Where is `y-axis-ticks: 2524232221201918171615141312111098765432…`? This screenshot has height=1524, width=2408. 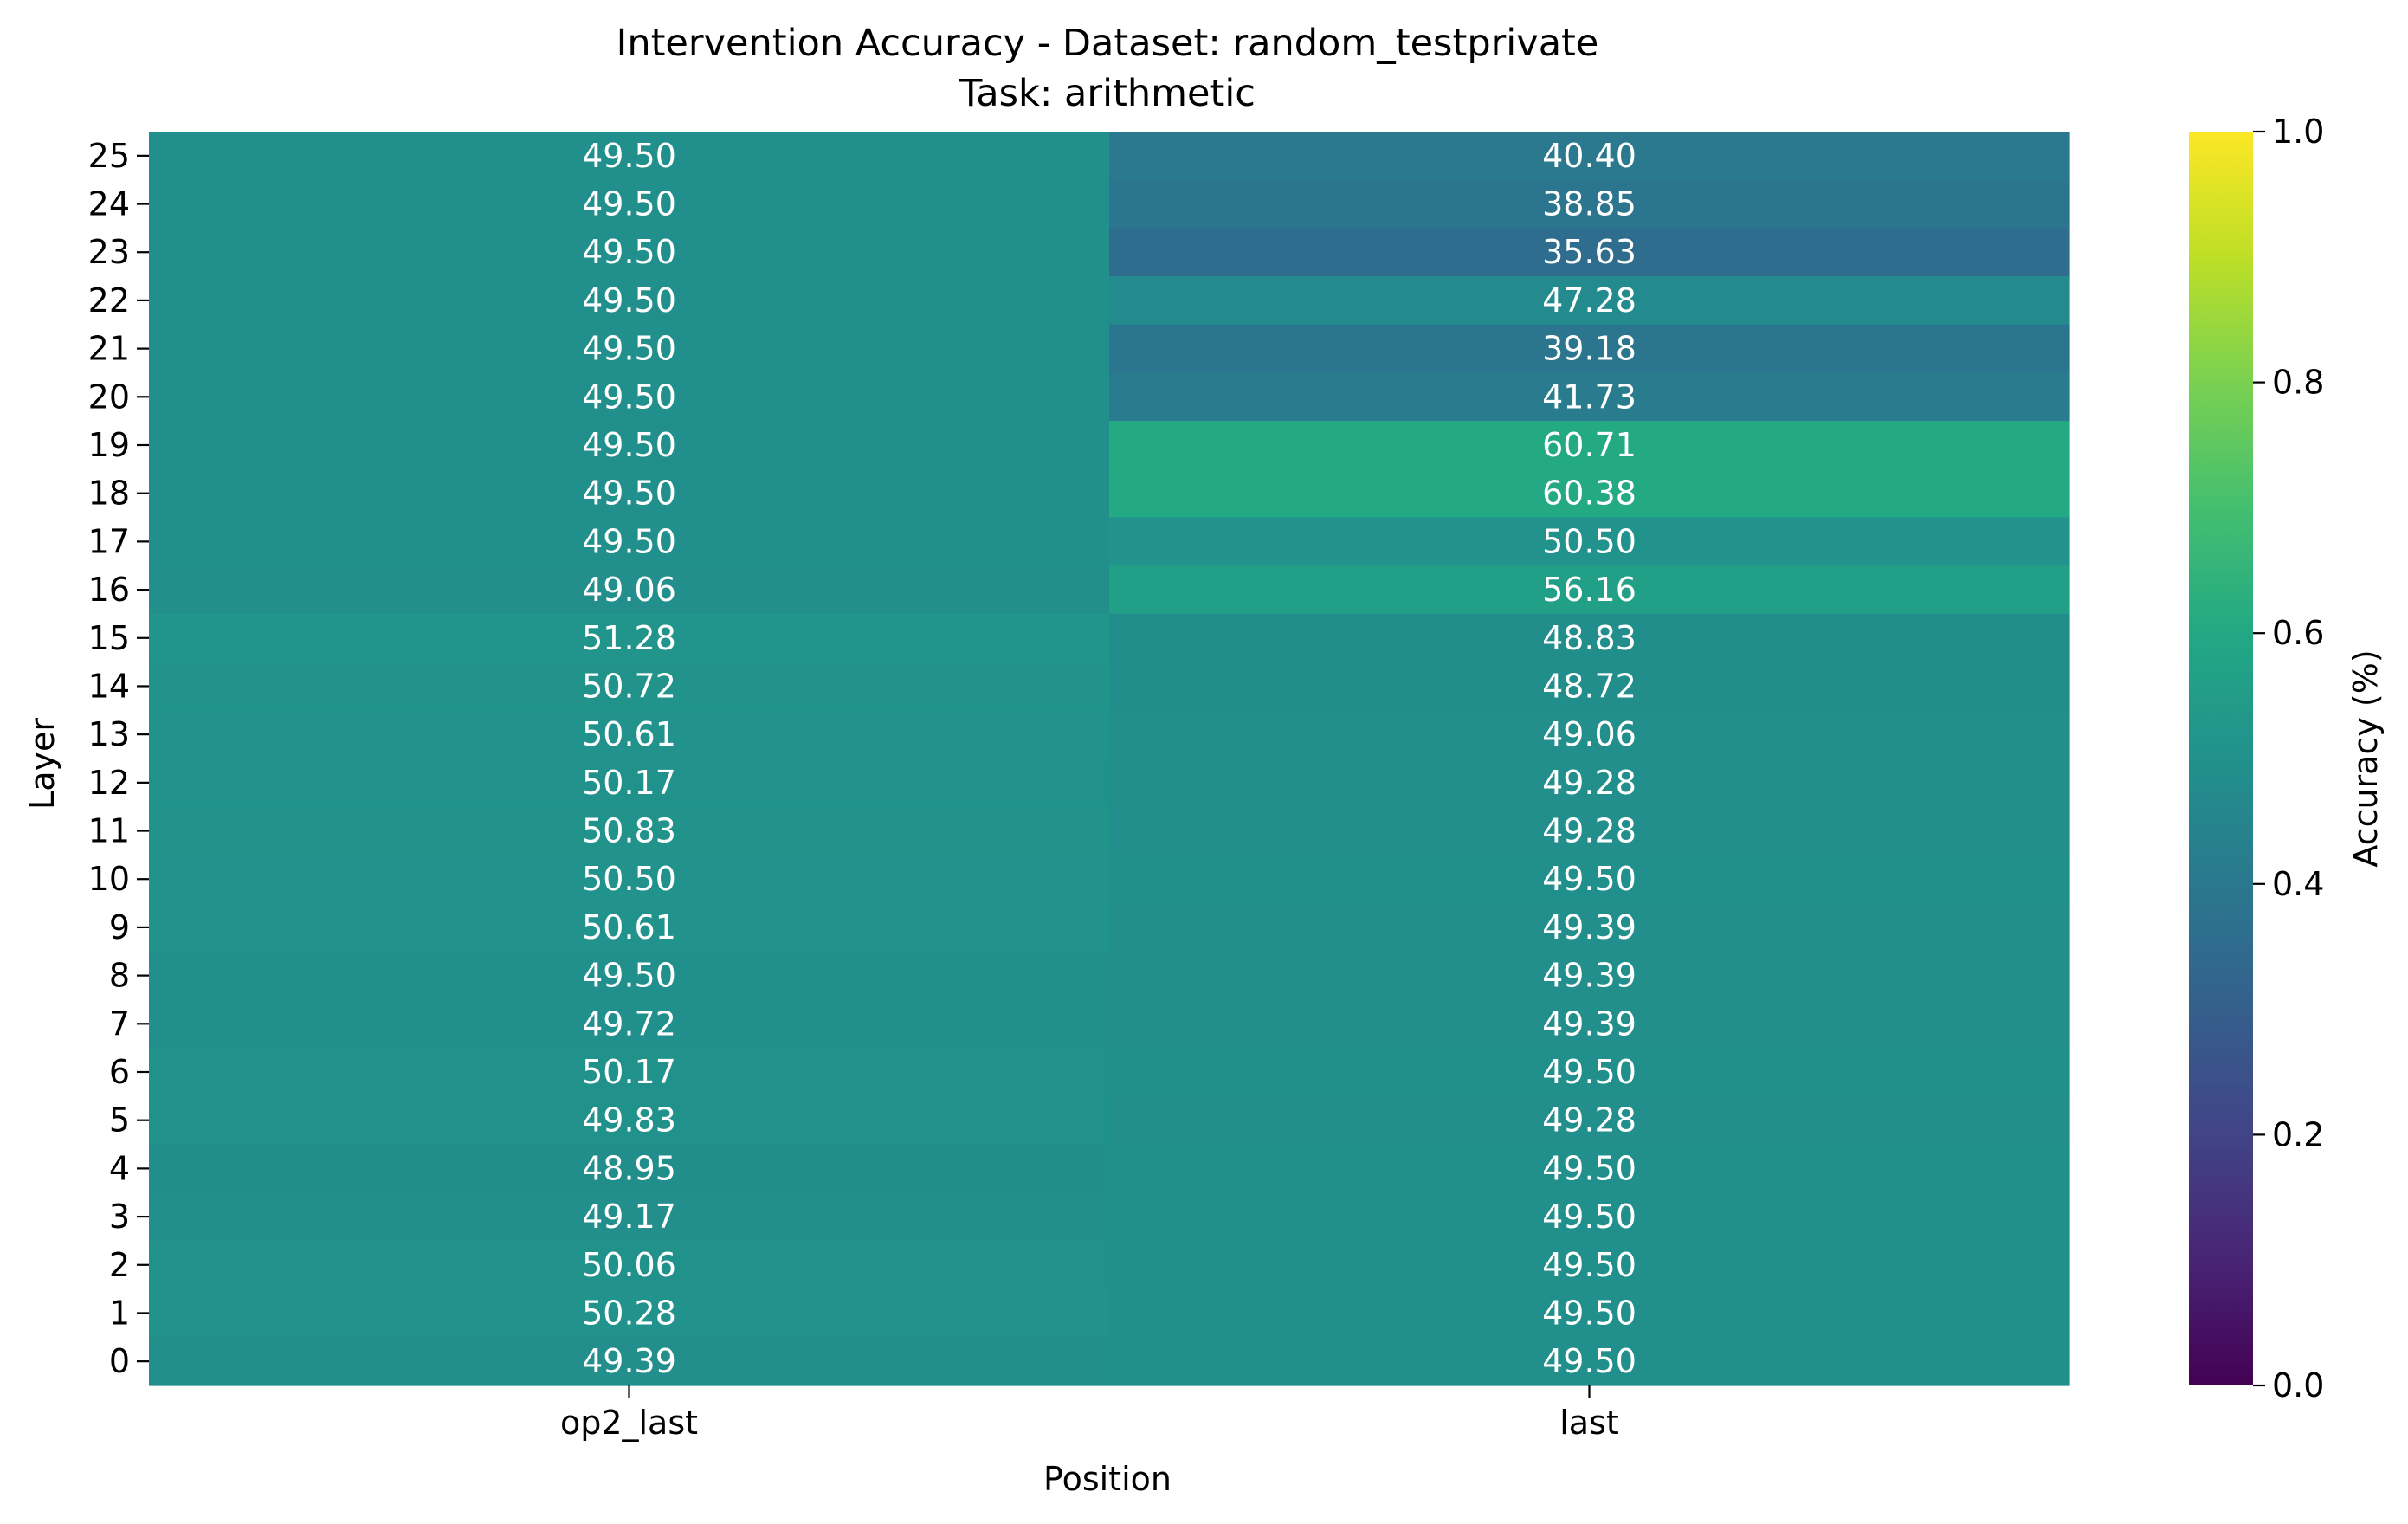 y-axis-ticks: 2524232221201918171615141312111098765432… is located at coordinates (119, 759).